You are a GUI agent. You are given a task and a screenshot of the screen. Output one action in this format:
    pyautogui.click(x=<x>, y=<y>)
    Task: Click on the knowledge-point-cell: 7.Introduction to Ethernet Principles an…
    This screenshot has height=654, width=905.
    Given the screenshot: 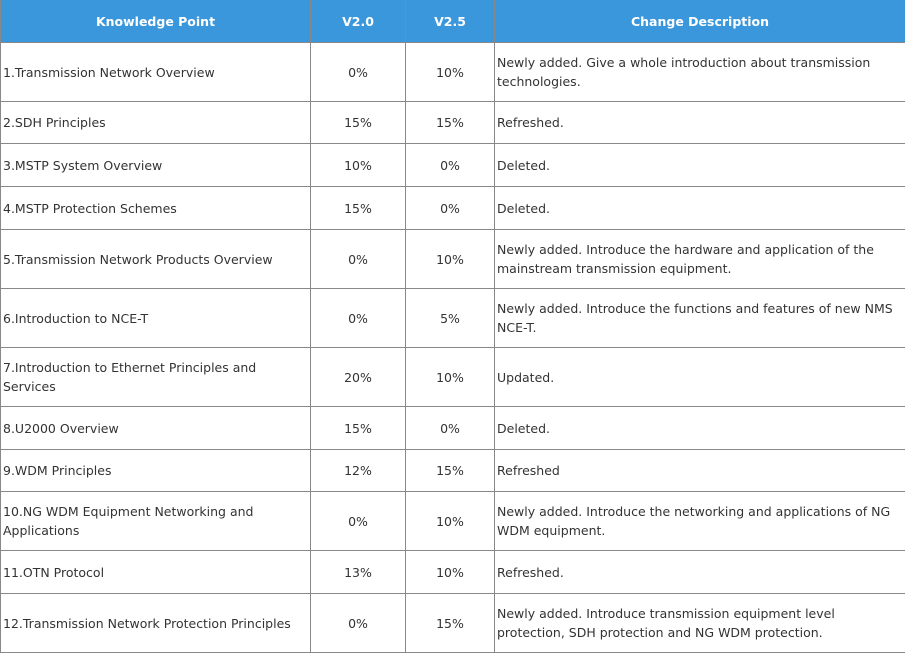 What is the action you would take?
    pyautogui.click(x=155, y=377)
    